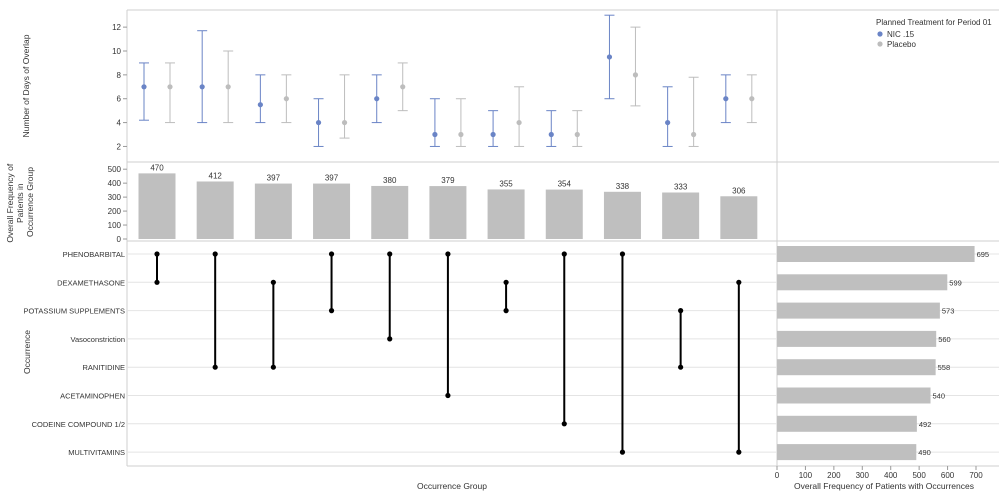 The width and height of the screenshot is (999, 494). What do you see at coordinates (94, 254) in the screenshot?
I see `occurrence-label: PHENOBARBITAL` at bounding box center [94, 254].